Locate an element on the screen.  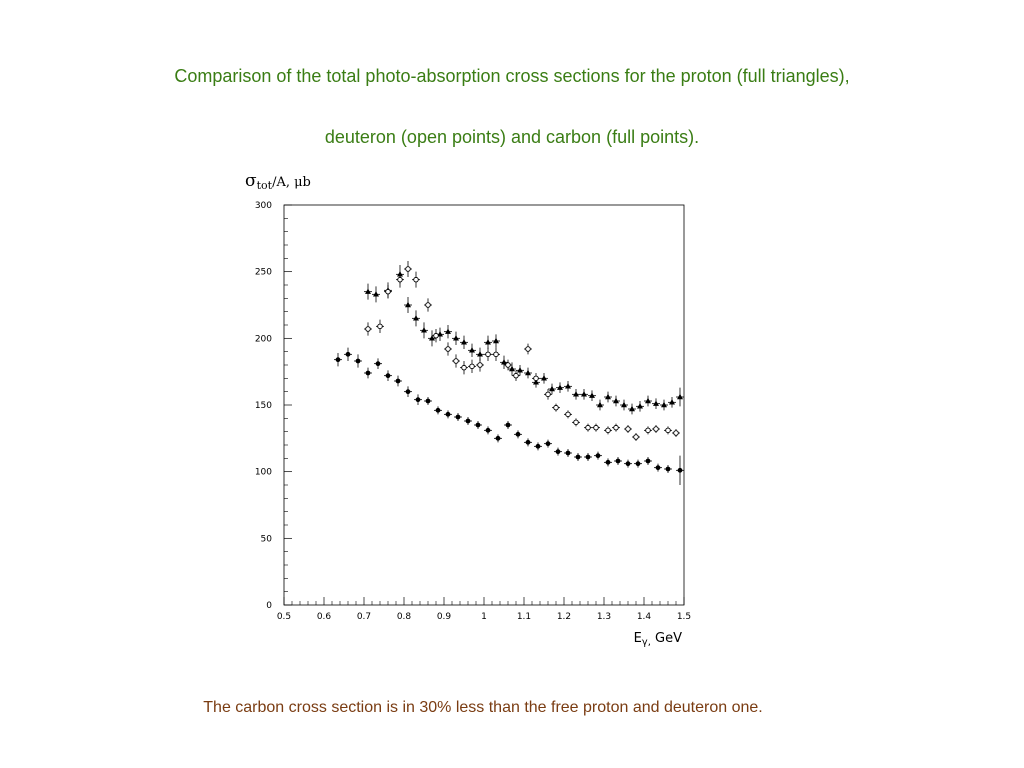
x-tick-label: 1.5 is located at coordinates (684, 617).